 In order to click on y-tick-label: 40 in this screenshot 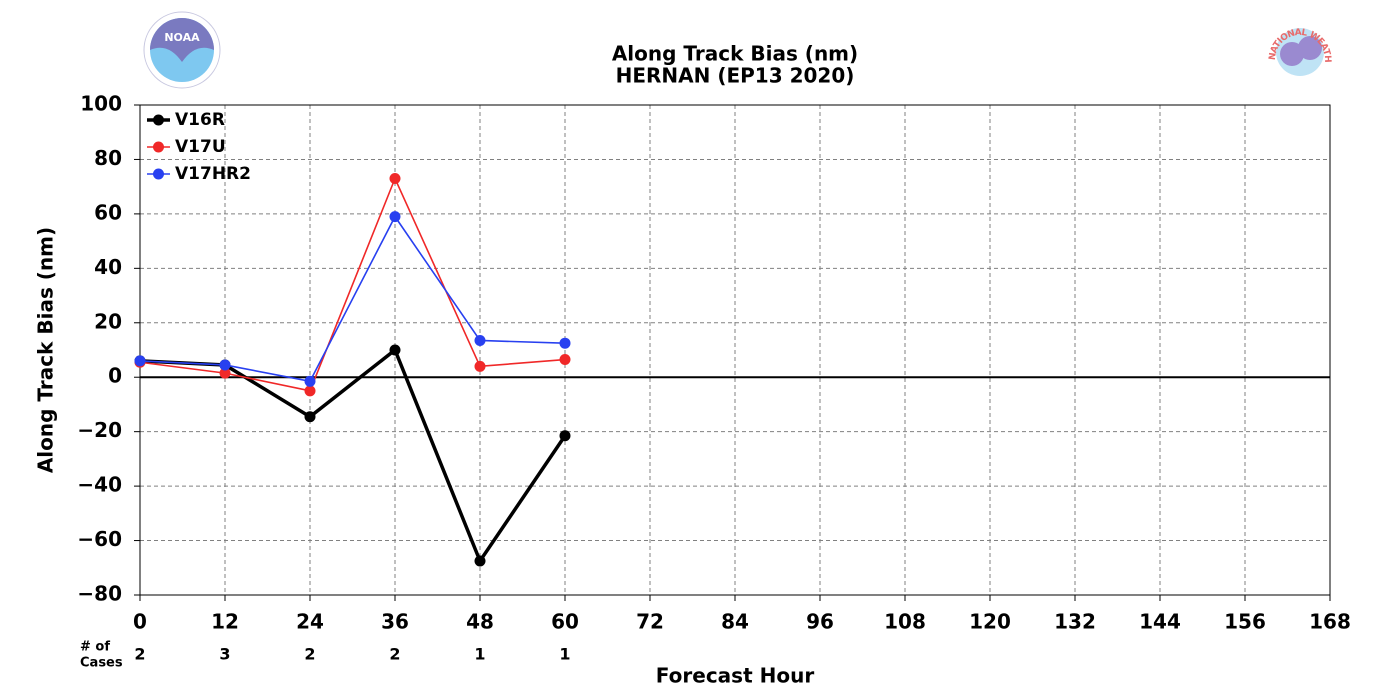, I will do `click(108, 267)`.